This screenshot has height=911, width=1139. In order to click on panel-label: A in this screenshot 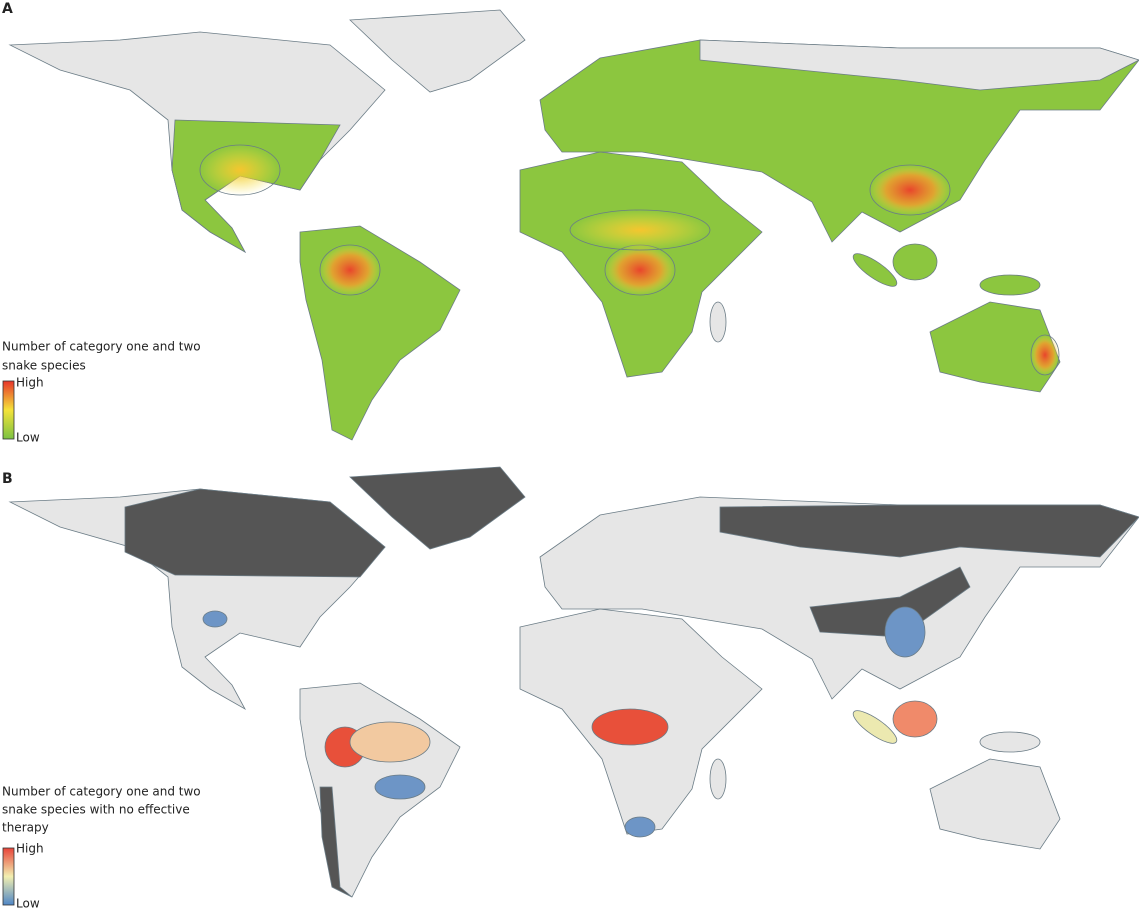, I will do `click(7, 9)`.